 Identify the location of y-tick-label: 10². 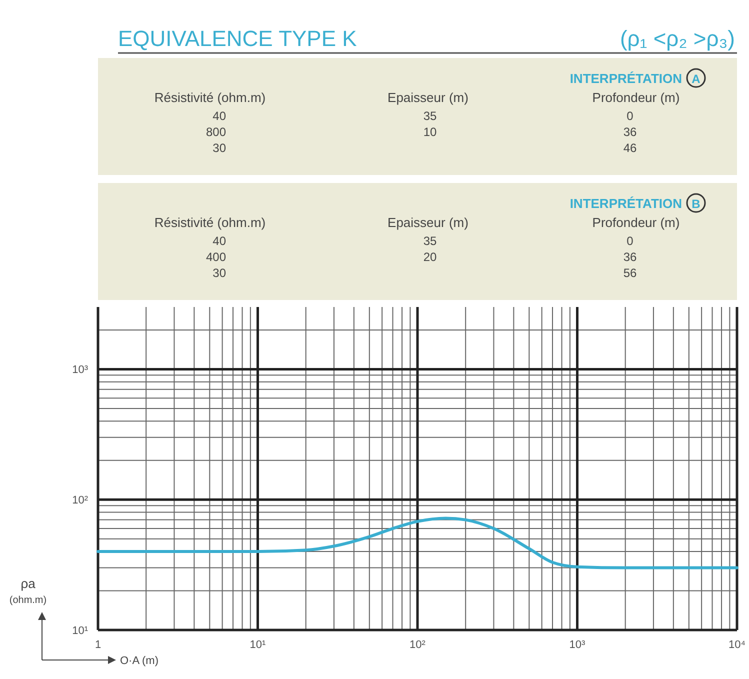
(80, 500).